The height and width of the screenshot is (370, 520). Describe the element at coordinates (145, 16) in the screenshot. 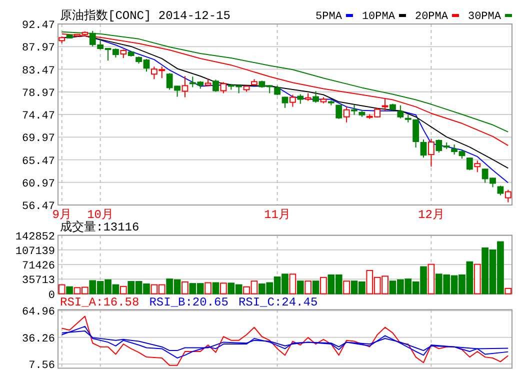

I see `title: 原油指数[CONC] 2014-12-15` at that location.